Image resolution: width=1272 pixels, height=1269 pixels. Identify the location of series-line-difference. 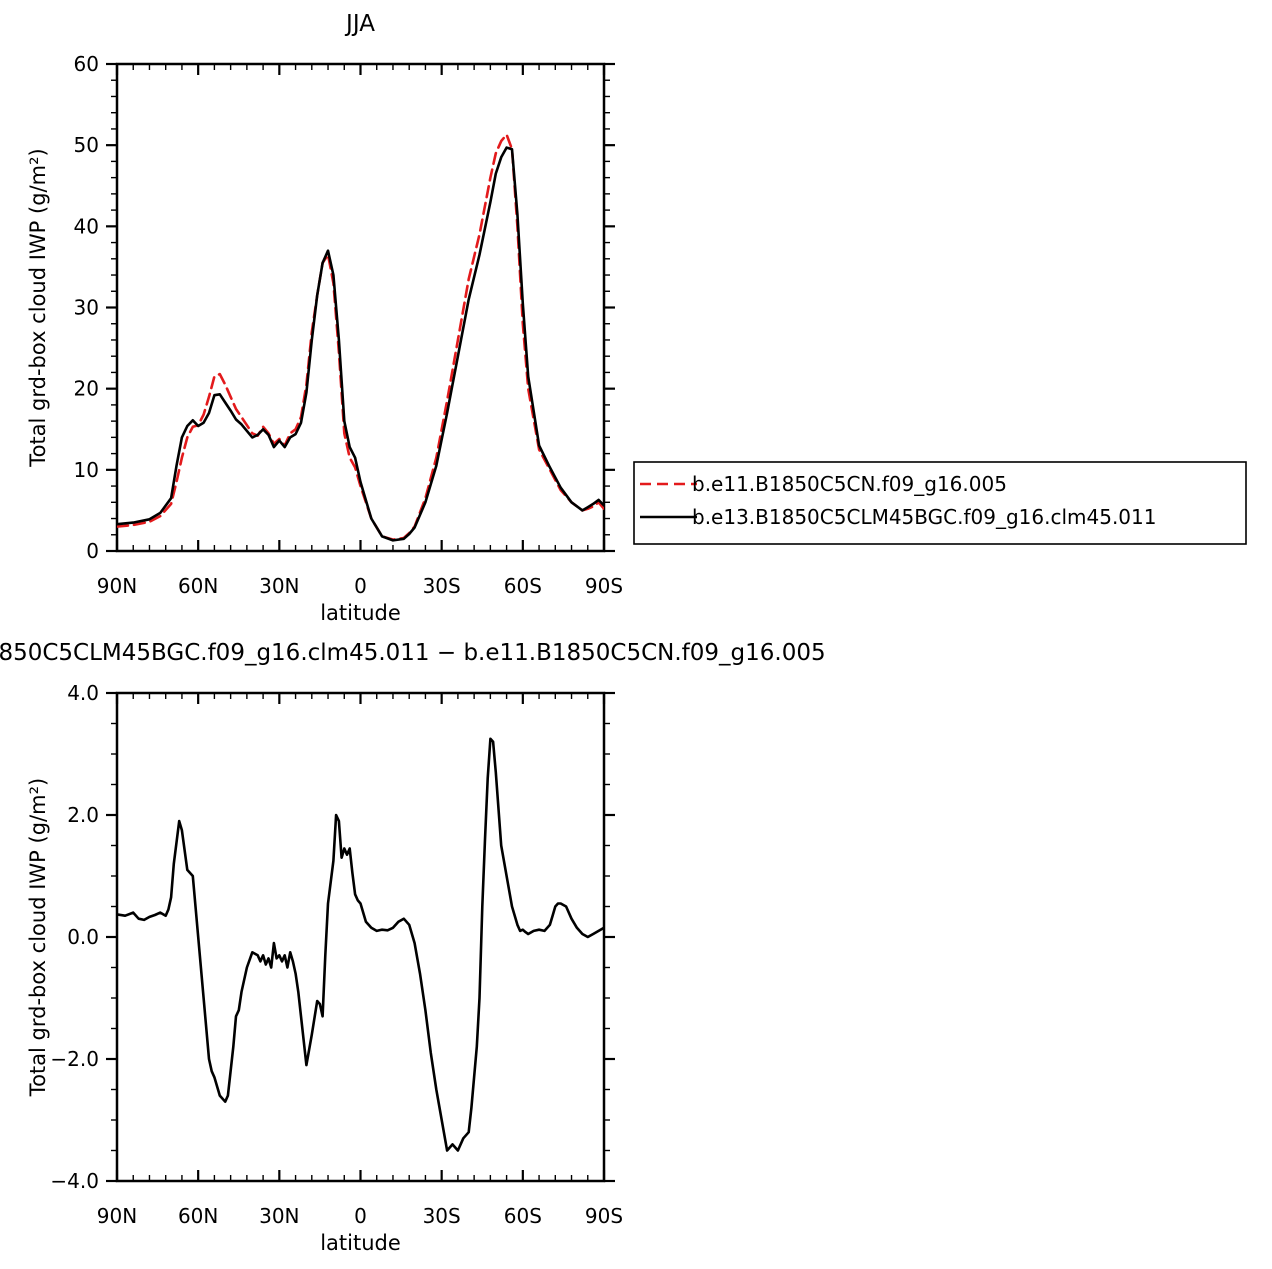
(360, 944).